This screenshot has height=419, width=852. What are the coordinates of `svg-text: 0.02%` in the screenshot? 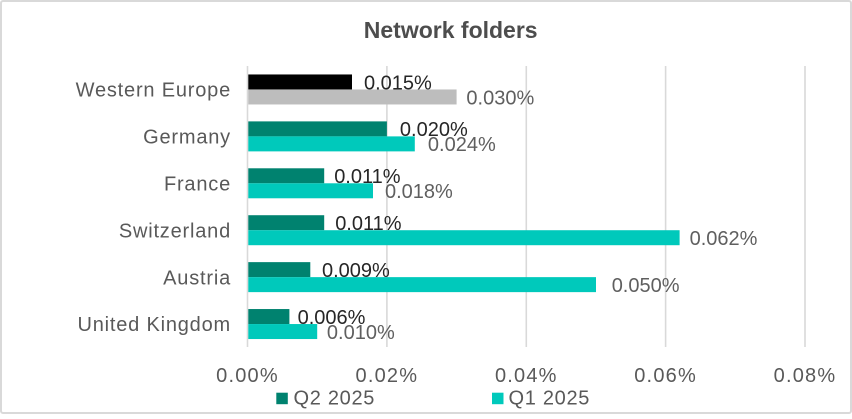 It's located at (387, 376).